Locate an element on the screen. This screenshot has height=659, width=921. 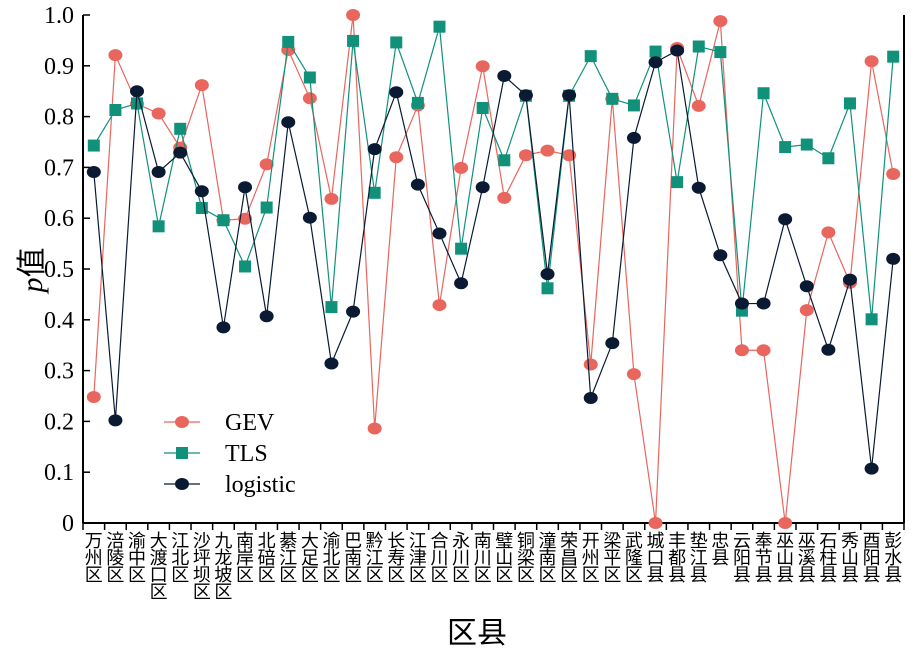
x-tick-label: 巫山县 is located at coordinates (785, 558).